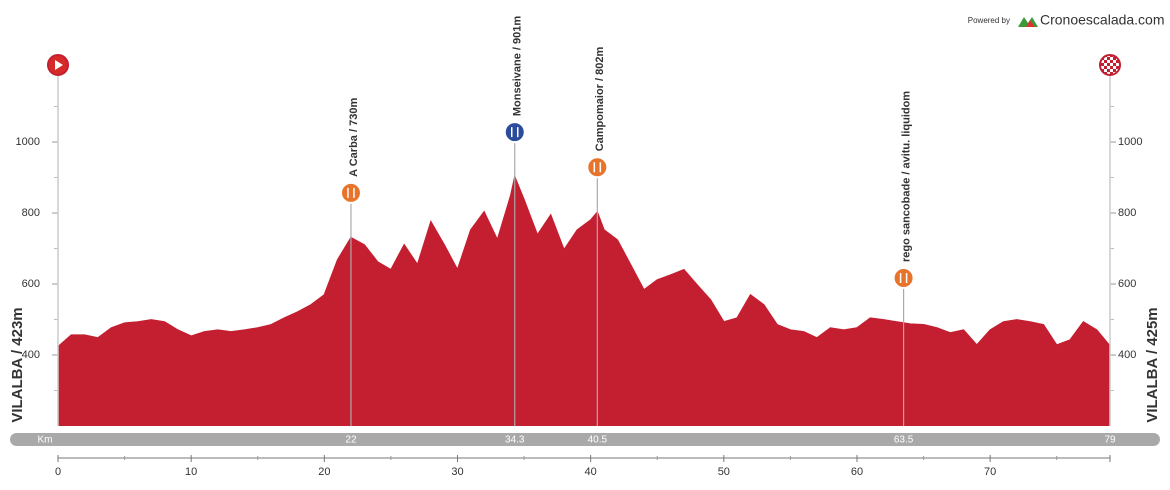 This screenshot has width=1170, height=490. Describe the element at coordinates (354, 137) in the screenshot. I see `point-label: A Carba / 730m` at that location.